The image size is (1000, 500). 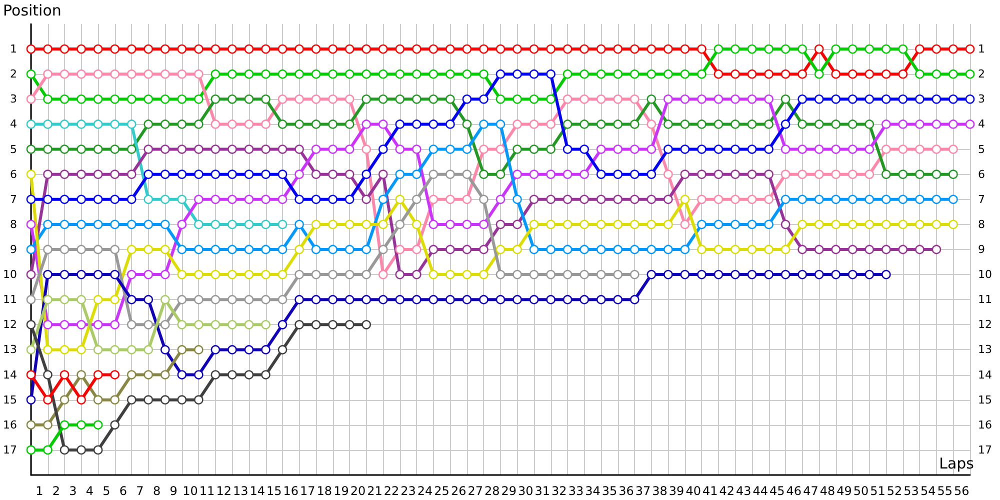 What do you see at coordinates (13, 224) in the screenshot?
I see `y-tick-label: 8` at bounding box center [13, 224].